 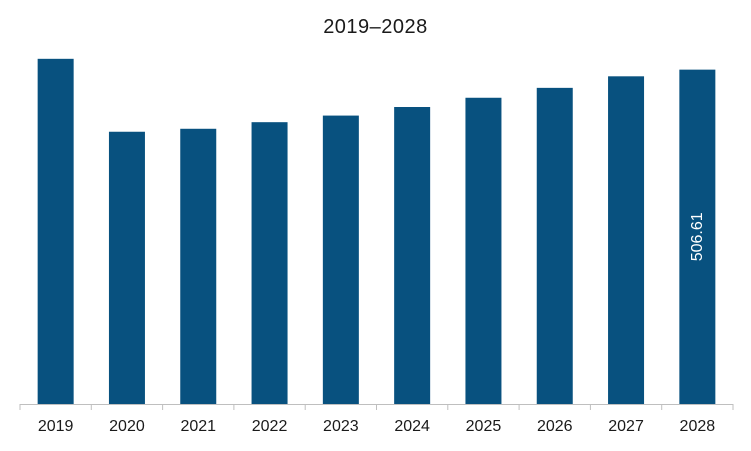 What do you see at coordinates (340, 259) in the screenshot?
I see `bar-2023` at bounding box center [340, 259].